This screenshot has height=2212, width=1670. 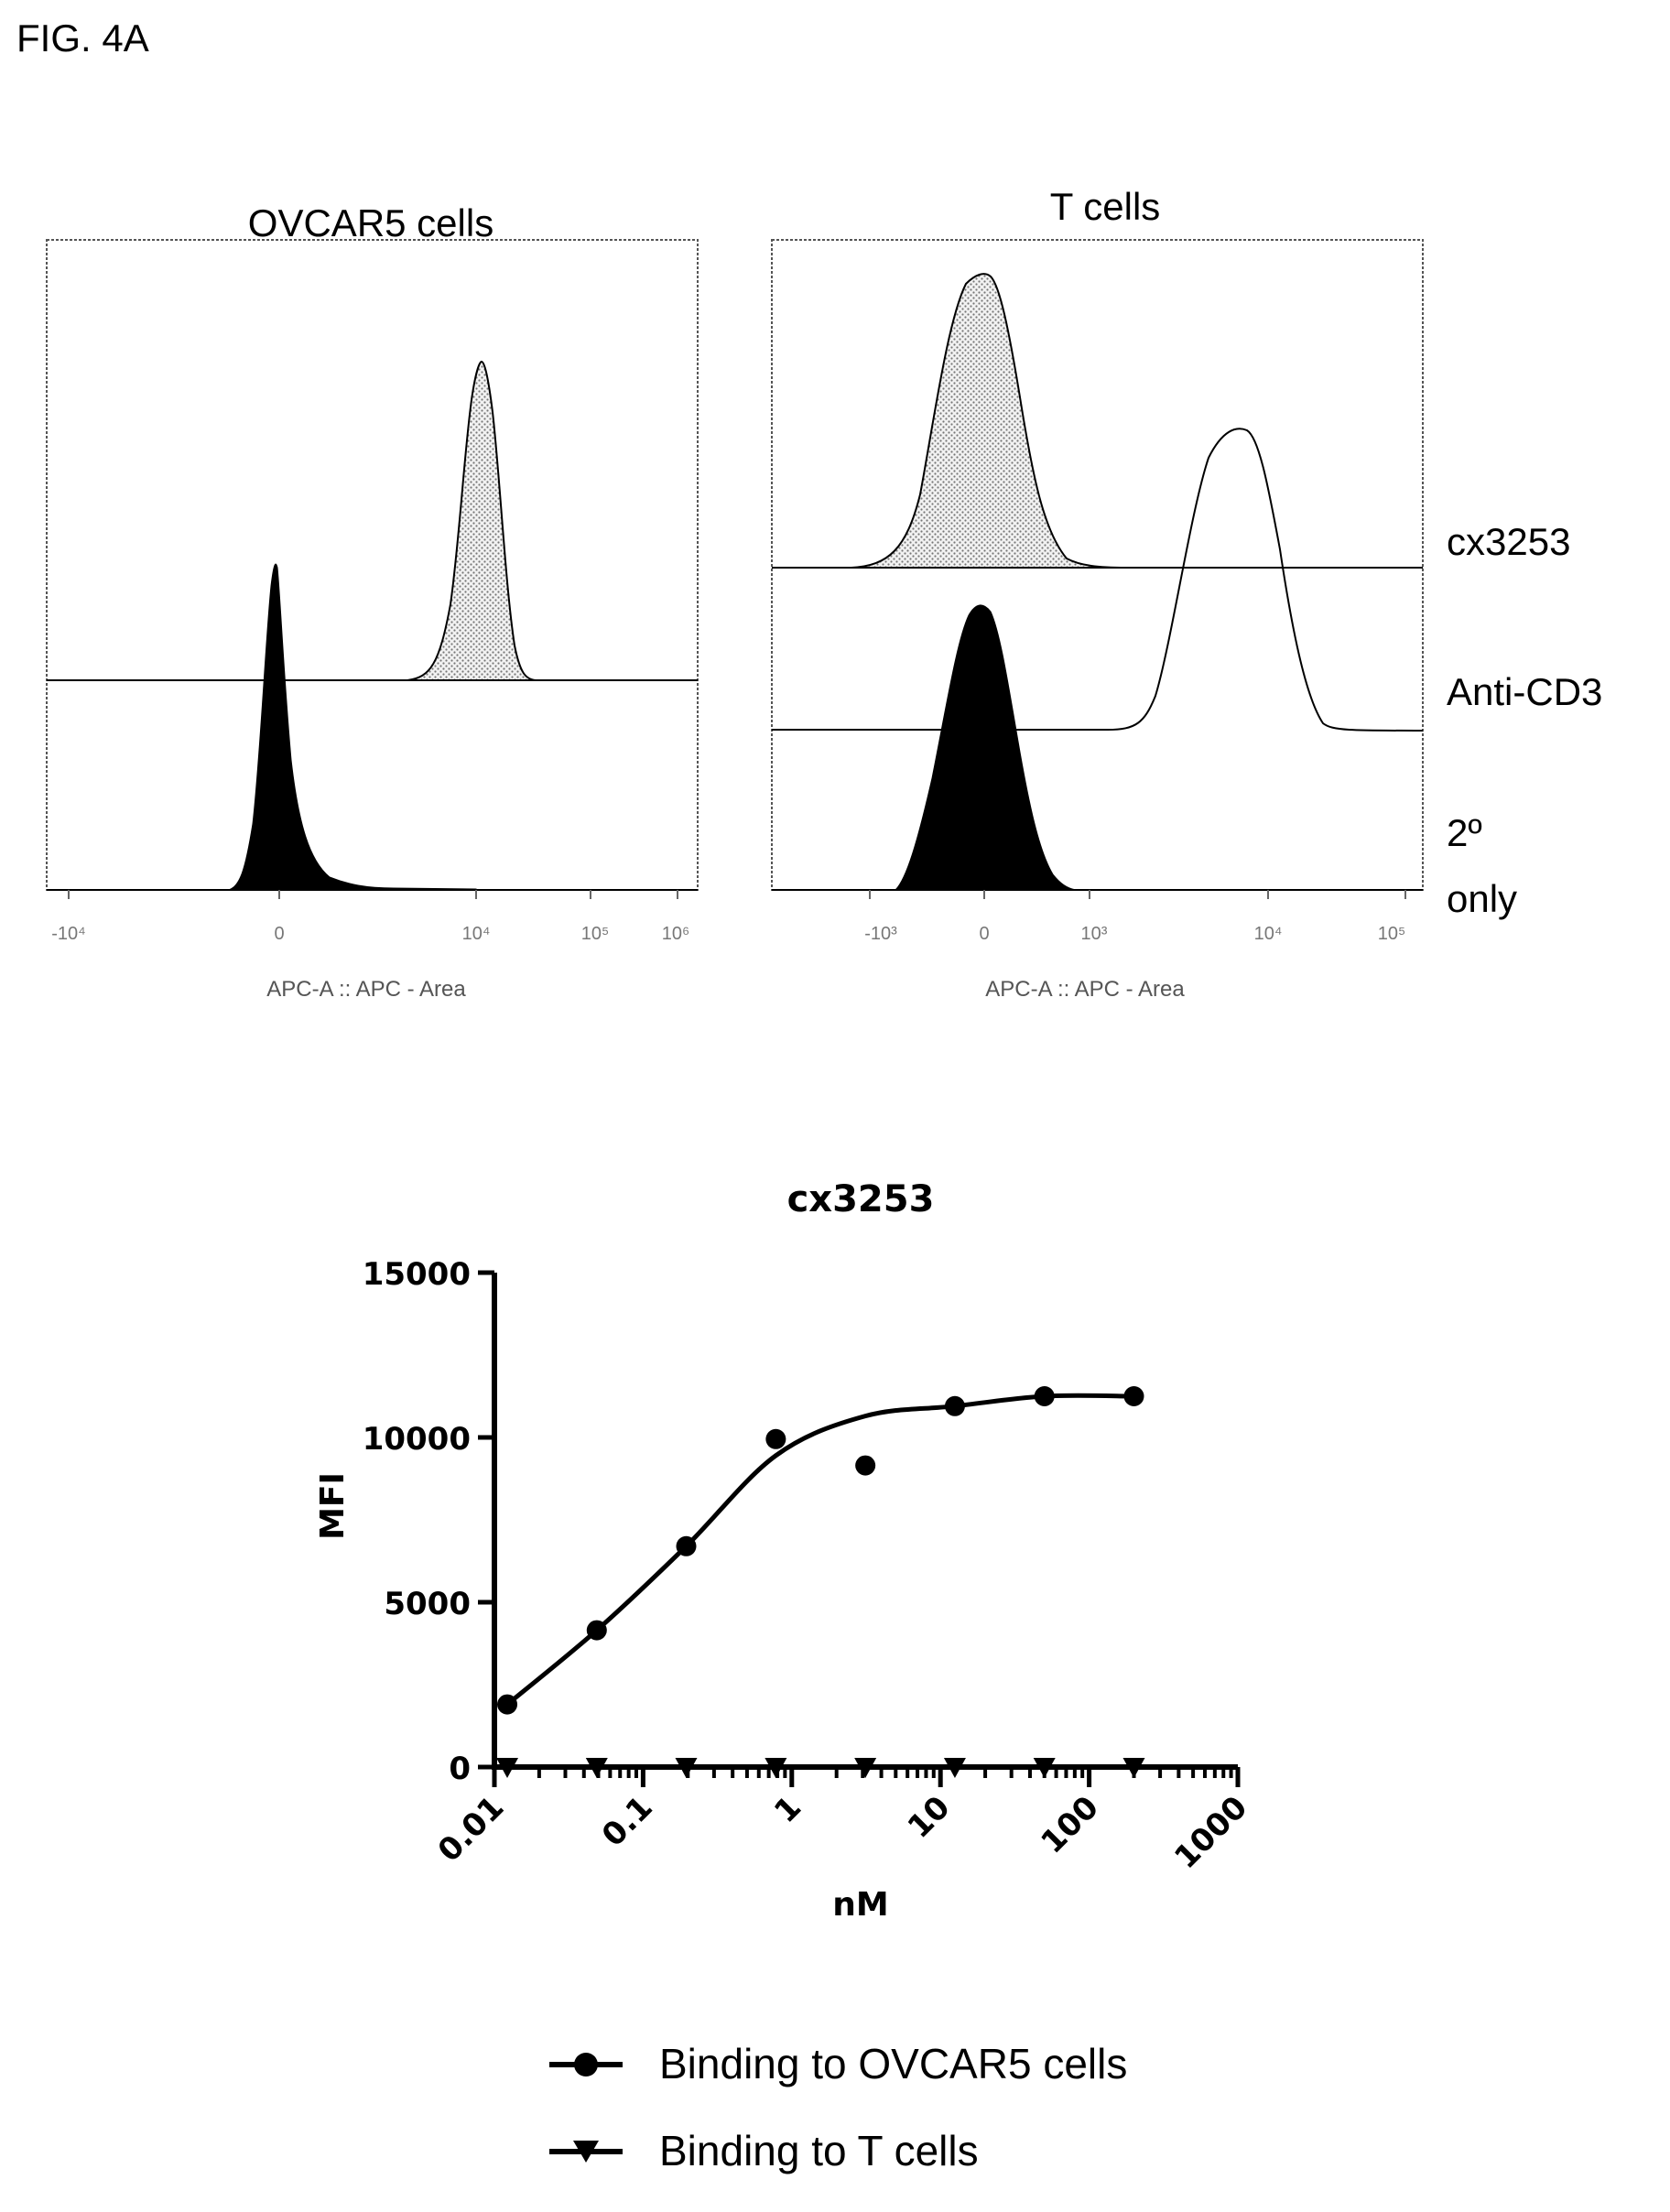 What do you see at coordinates (353, 727) in the screenshot?
I see `histogram-ovcar5-peak-secondary` at bounding box center [353, 727].